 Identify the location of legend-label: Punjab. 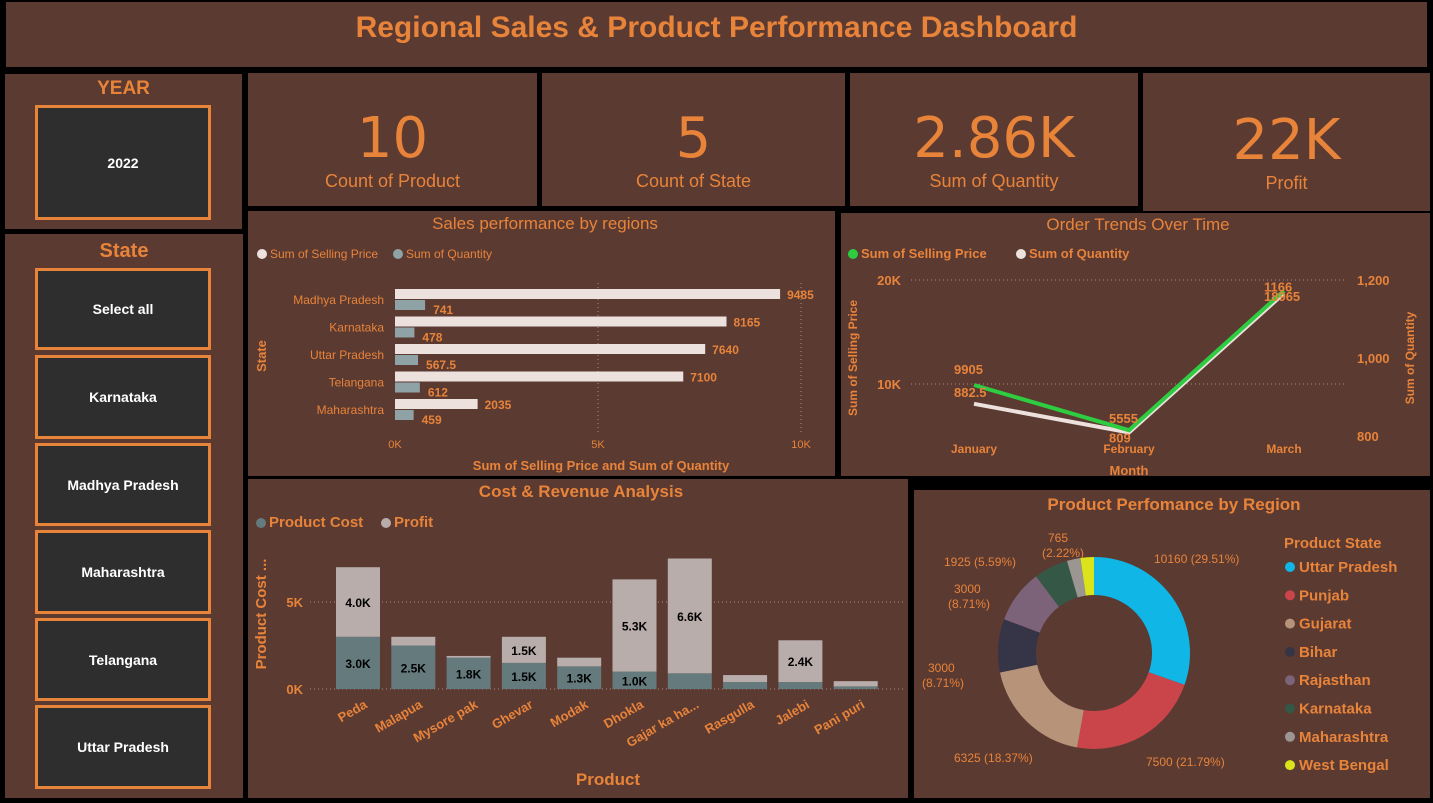
(1324, 595).